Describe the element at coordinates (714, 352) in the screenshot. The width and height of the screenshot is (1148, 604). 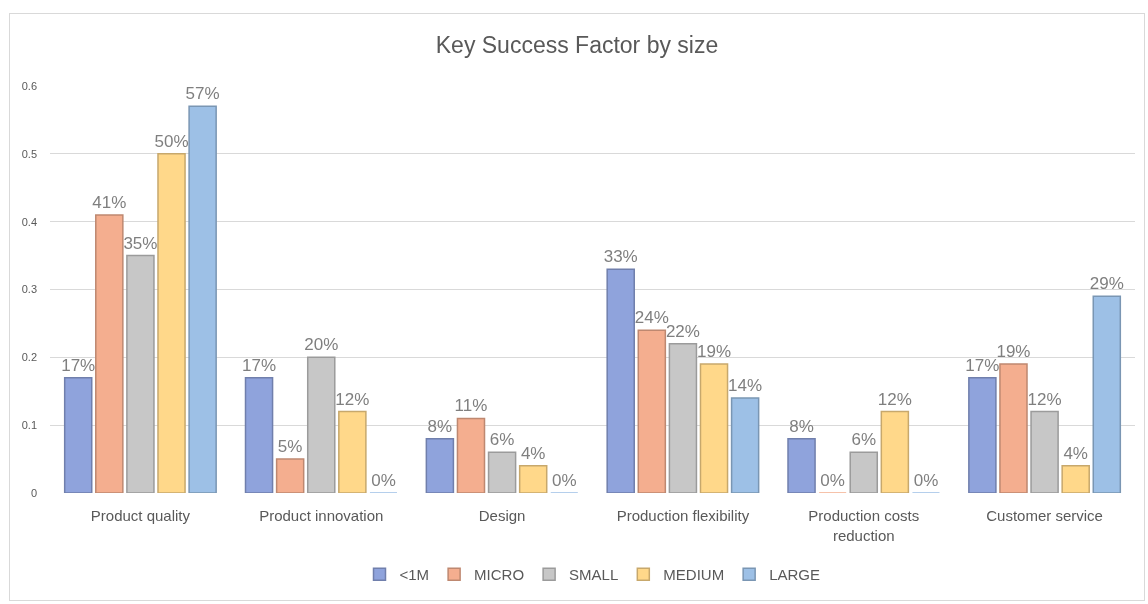
I see `data-label: 19%` at that location.